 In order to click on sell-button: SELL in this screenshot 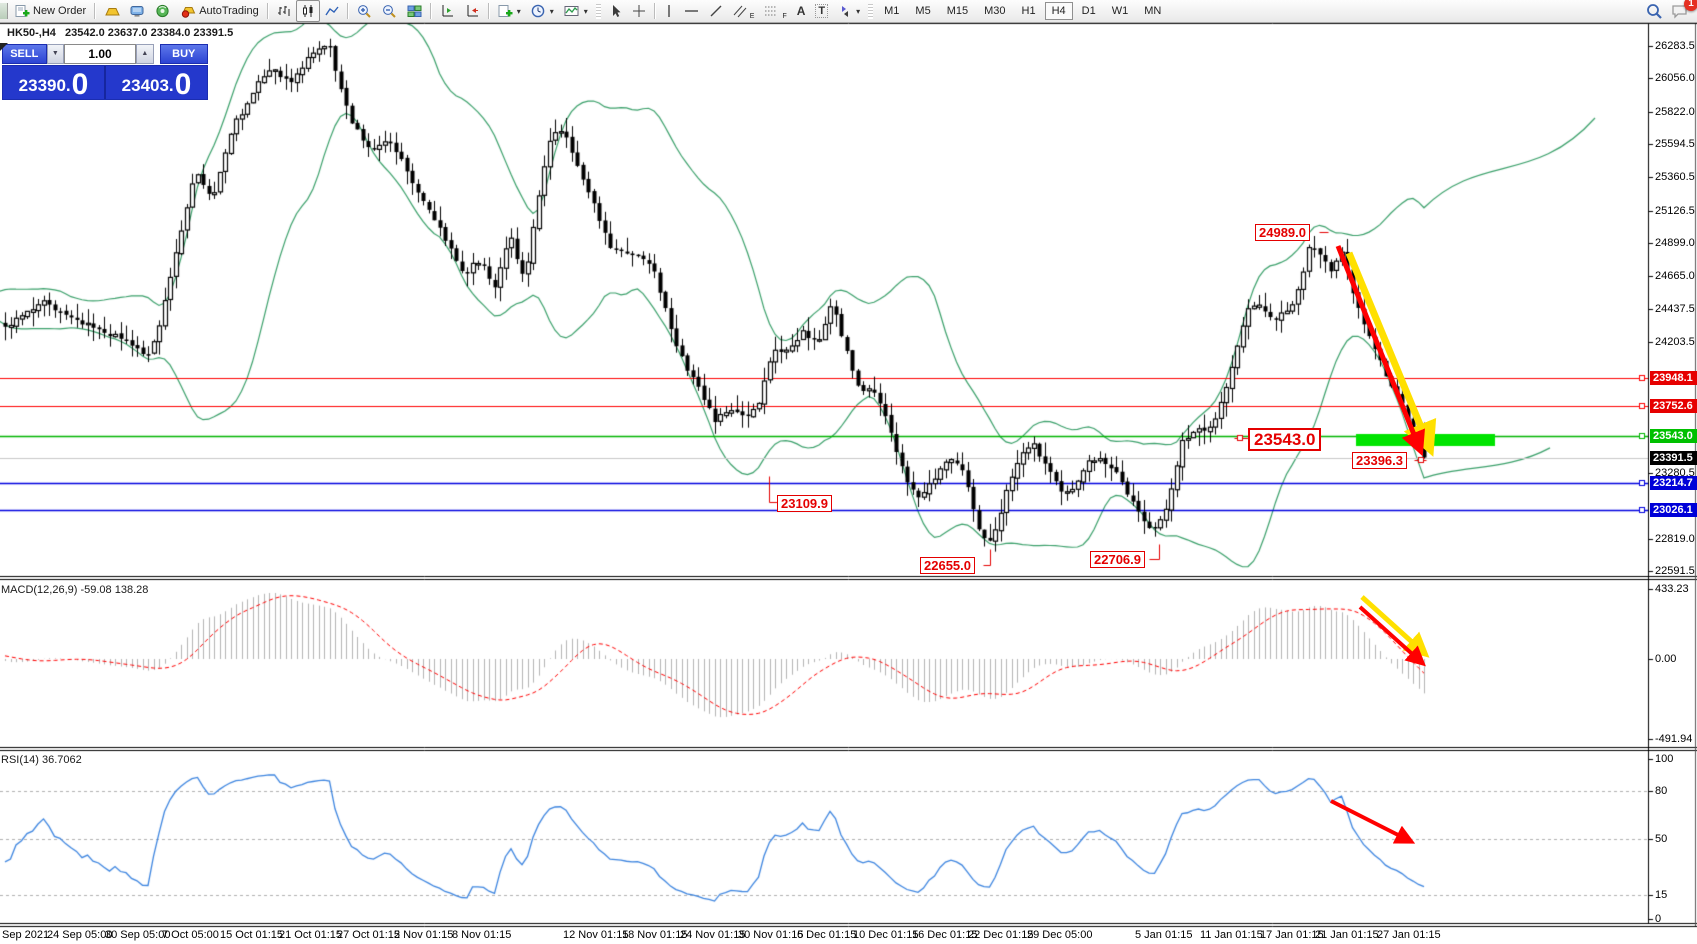, I will do `click(24, 54)`.